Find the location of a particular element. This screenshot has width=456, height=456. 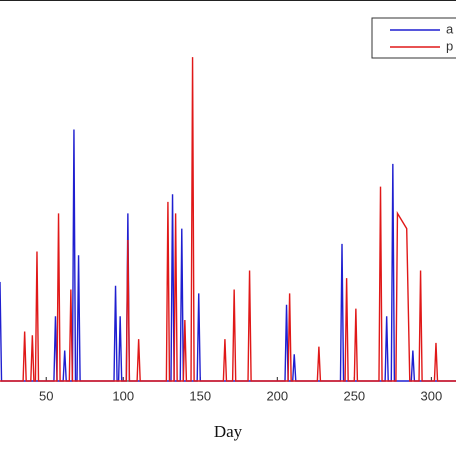

x-tick-label: 100 is located at coordinates (123, 395).